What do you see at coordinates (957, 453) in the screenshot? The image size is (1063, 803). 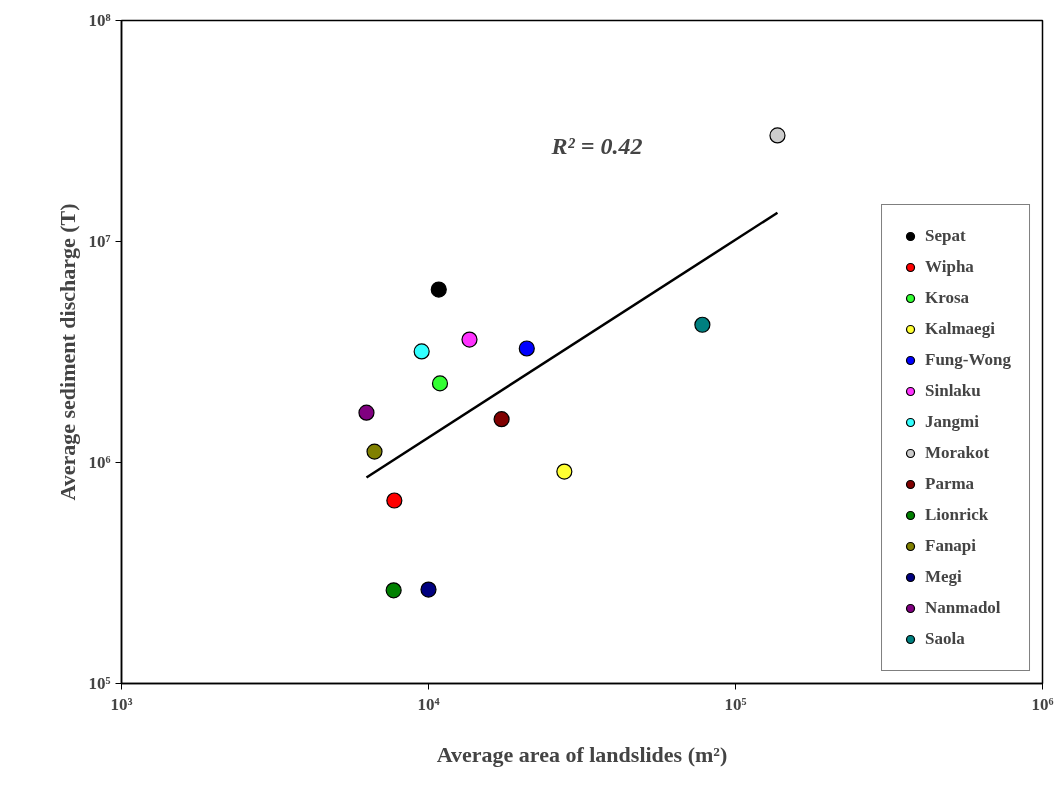 I see `legend-label: Morakot` at bounding box center [957, 453].